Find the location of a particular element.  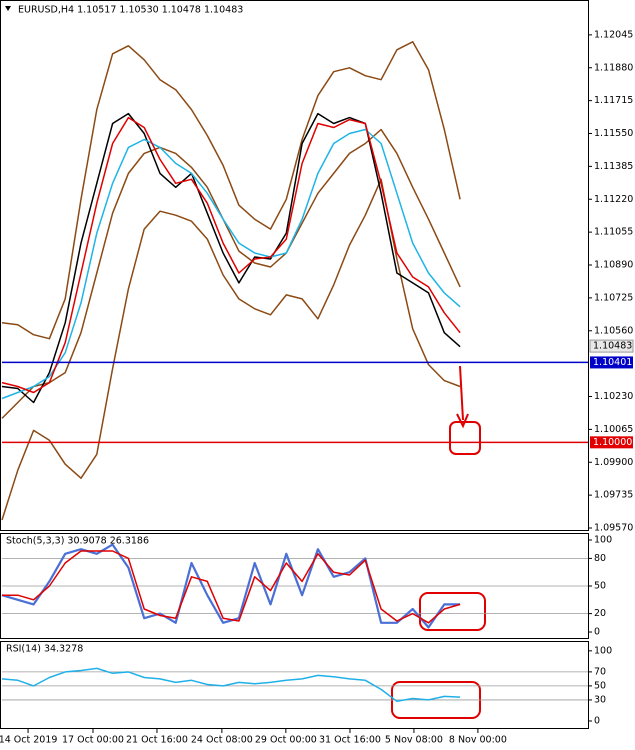

x-tick-label: 21 Oct 16:00 is located at coordinates (157, 740).